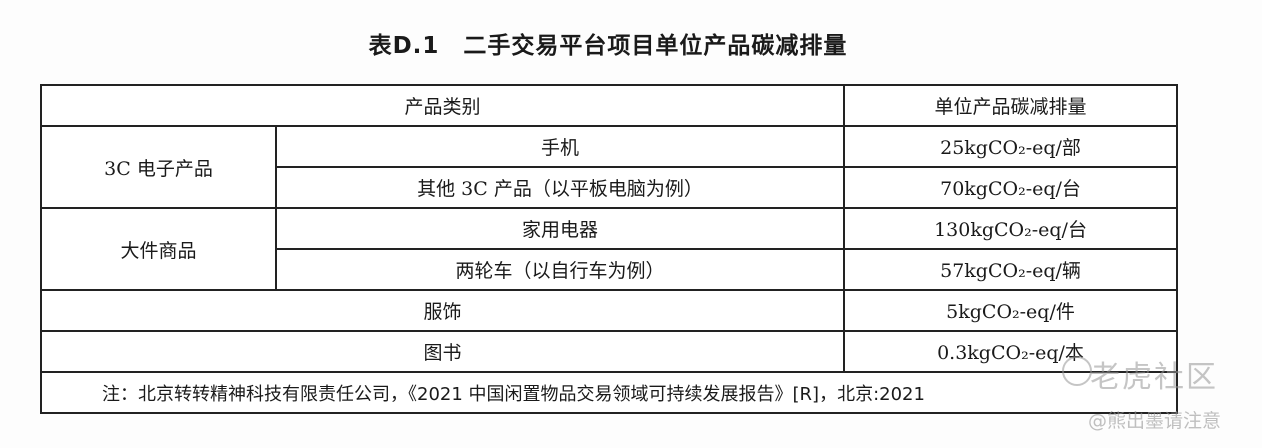 This screenshot has width=1262, height=448. What do you see at coordinates (560, 146) in the screenshot?
I see `item-name: 手机` at bounding box center [560, 146].